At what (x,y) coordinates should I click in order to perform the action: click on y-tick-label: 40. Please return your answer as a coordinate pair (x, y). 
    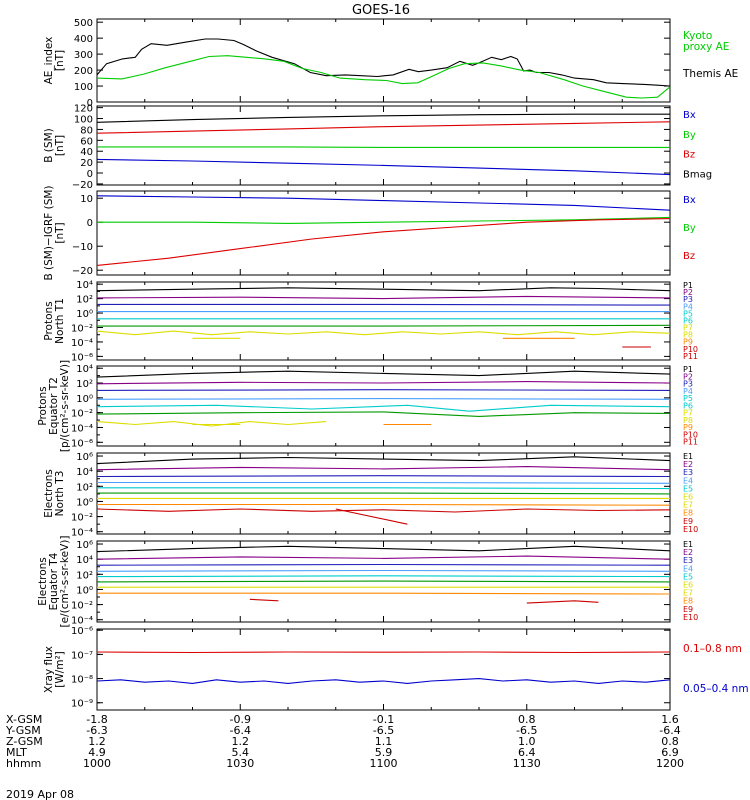
    Looking at the image, I should click on (86, 152).